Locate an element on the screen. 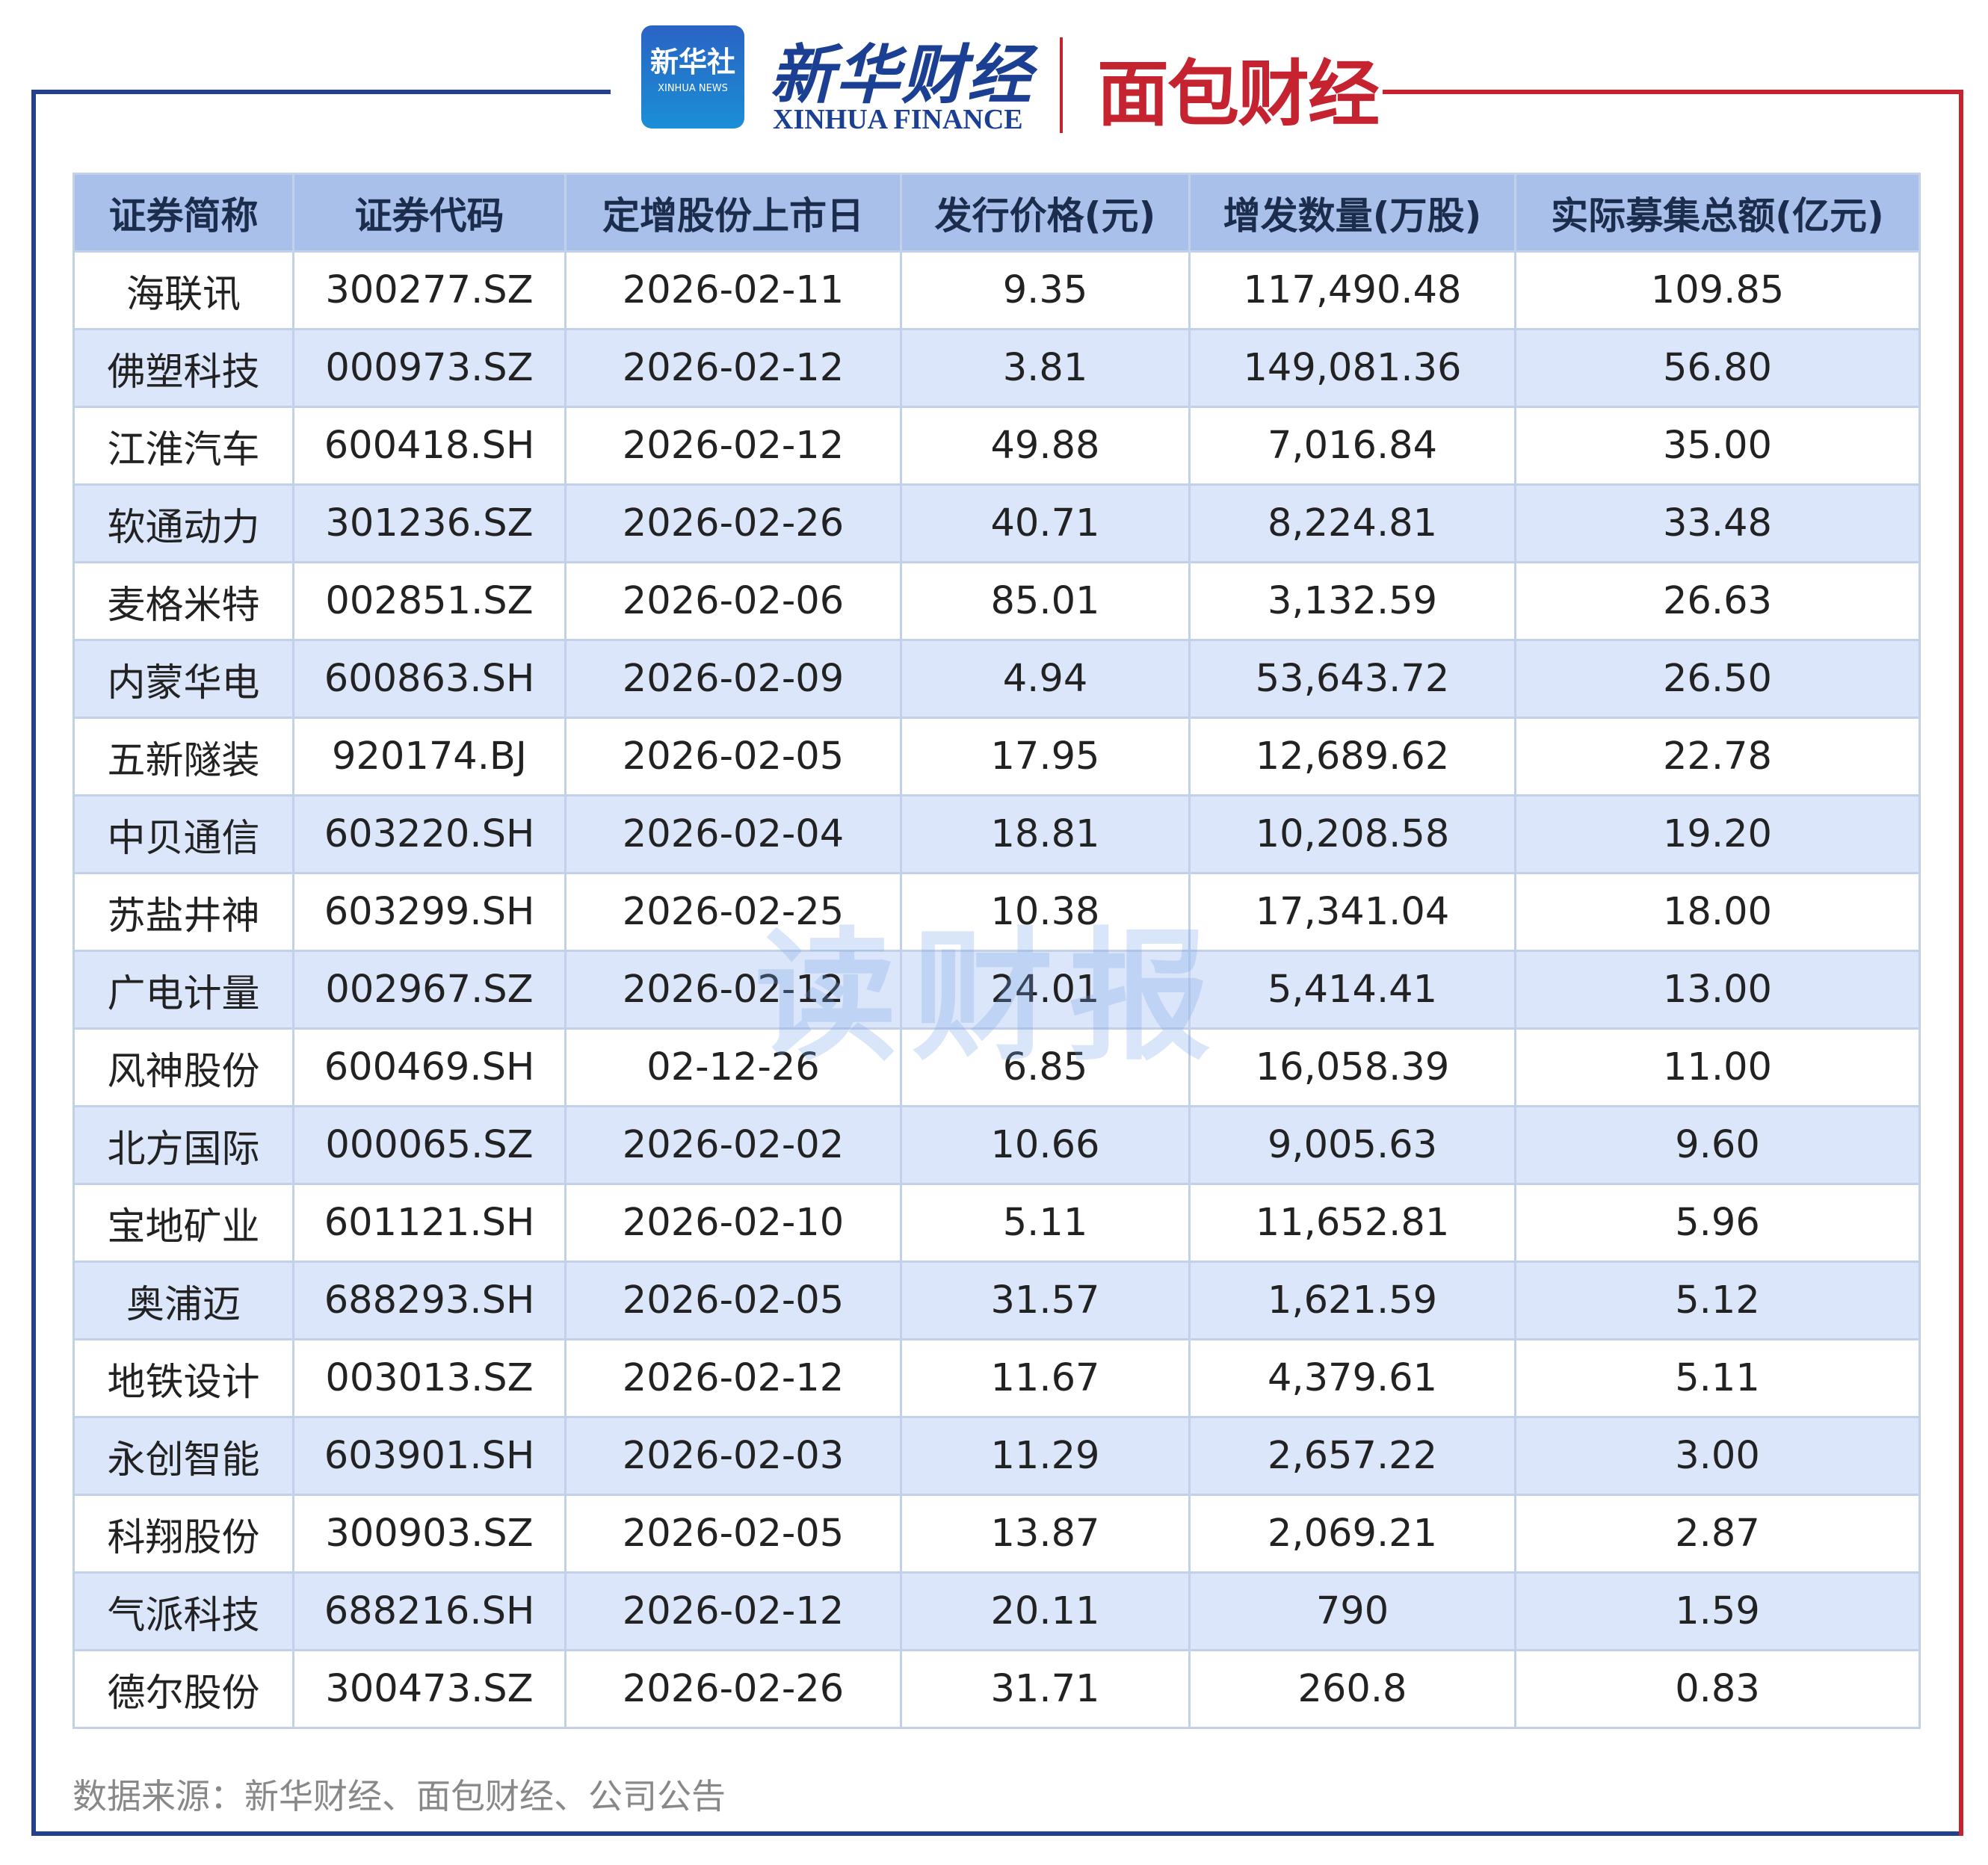 The image size is (1988, 1865). table-cell: 12,689.62 is located at coordinates (1352, 757).